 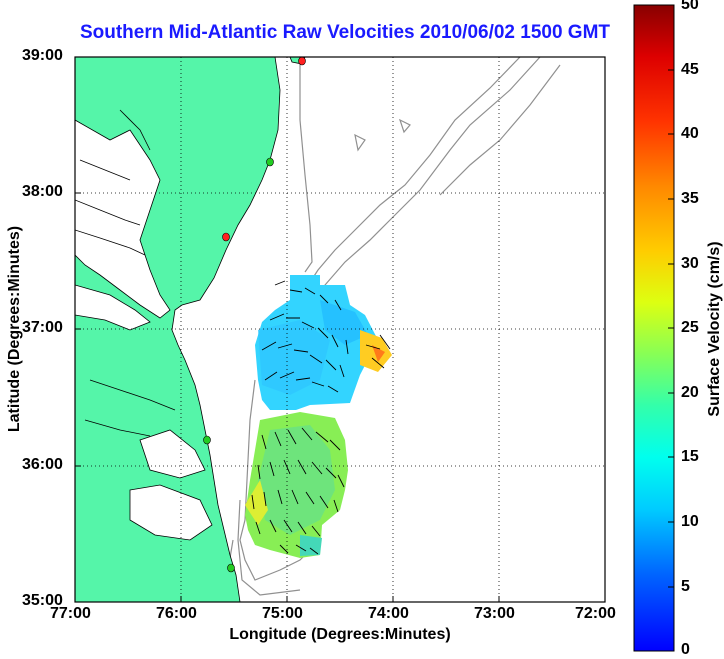 What do you see at coordinates (690, 69) in the screenshot?
I see `cb-tick-45: 45` at bounding box center [690, 69].